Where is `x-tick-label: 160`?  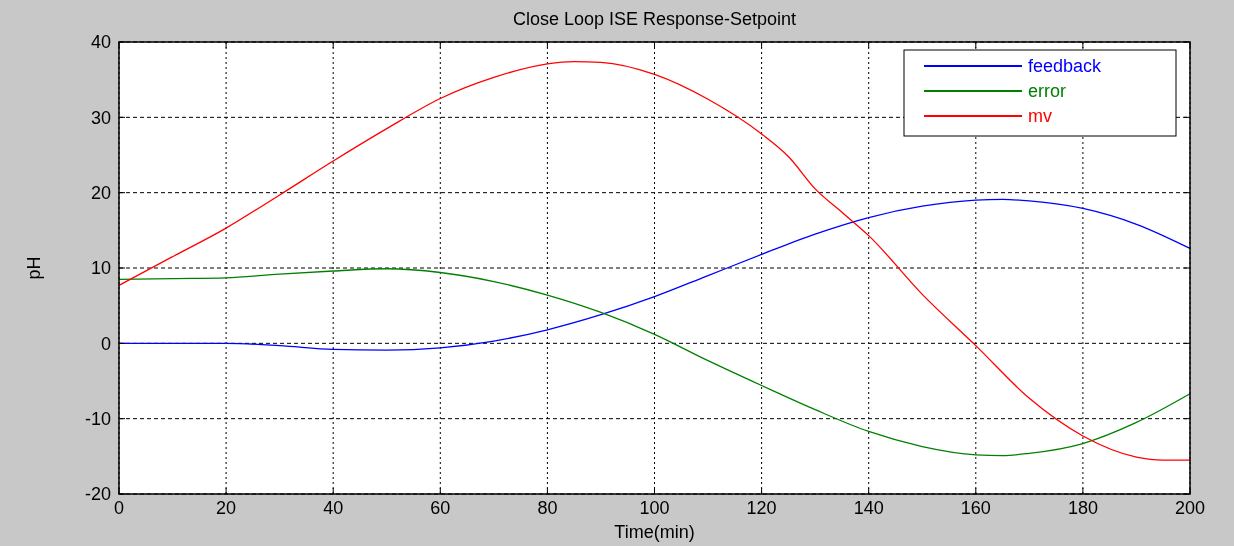 x-tick-label: 160 is located at coordinates (975, 508).